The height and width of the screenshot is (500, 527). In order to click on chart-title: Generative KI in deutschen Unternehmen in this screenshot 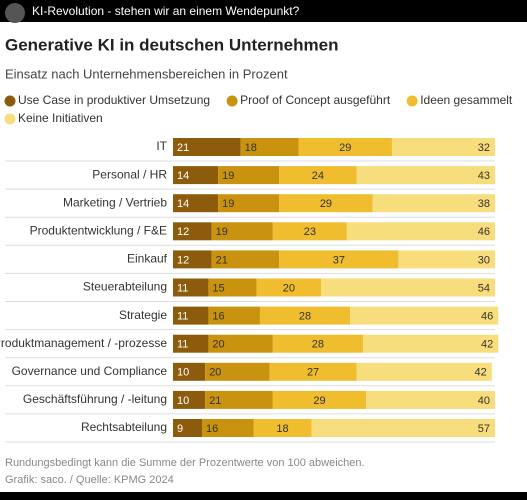, I will do `click(171, 44)`.